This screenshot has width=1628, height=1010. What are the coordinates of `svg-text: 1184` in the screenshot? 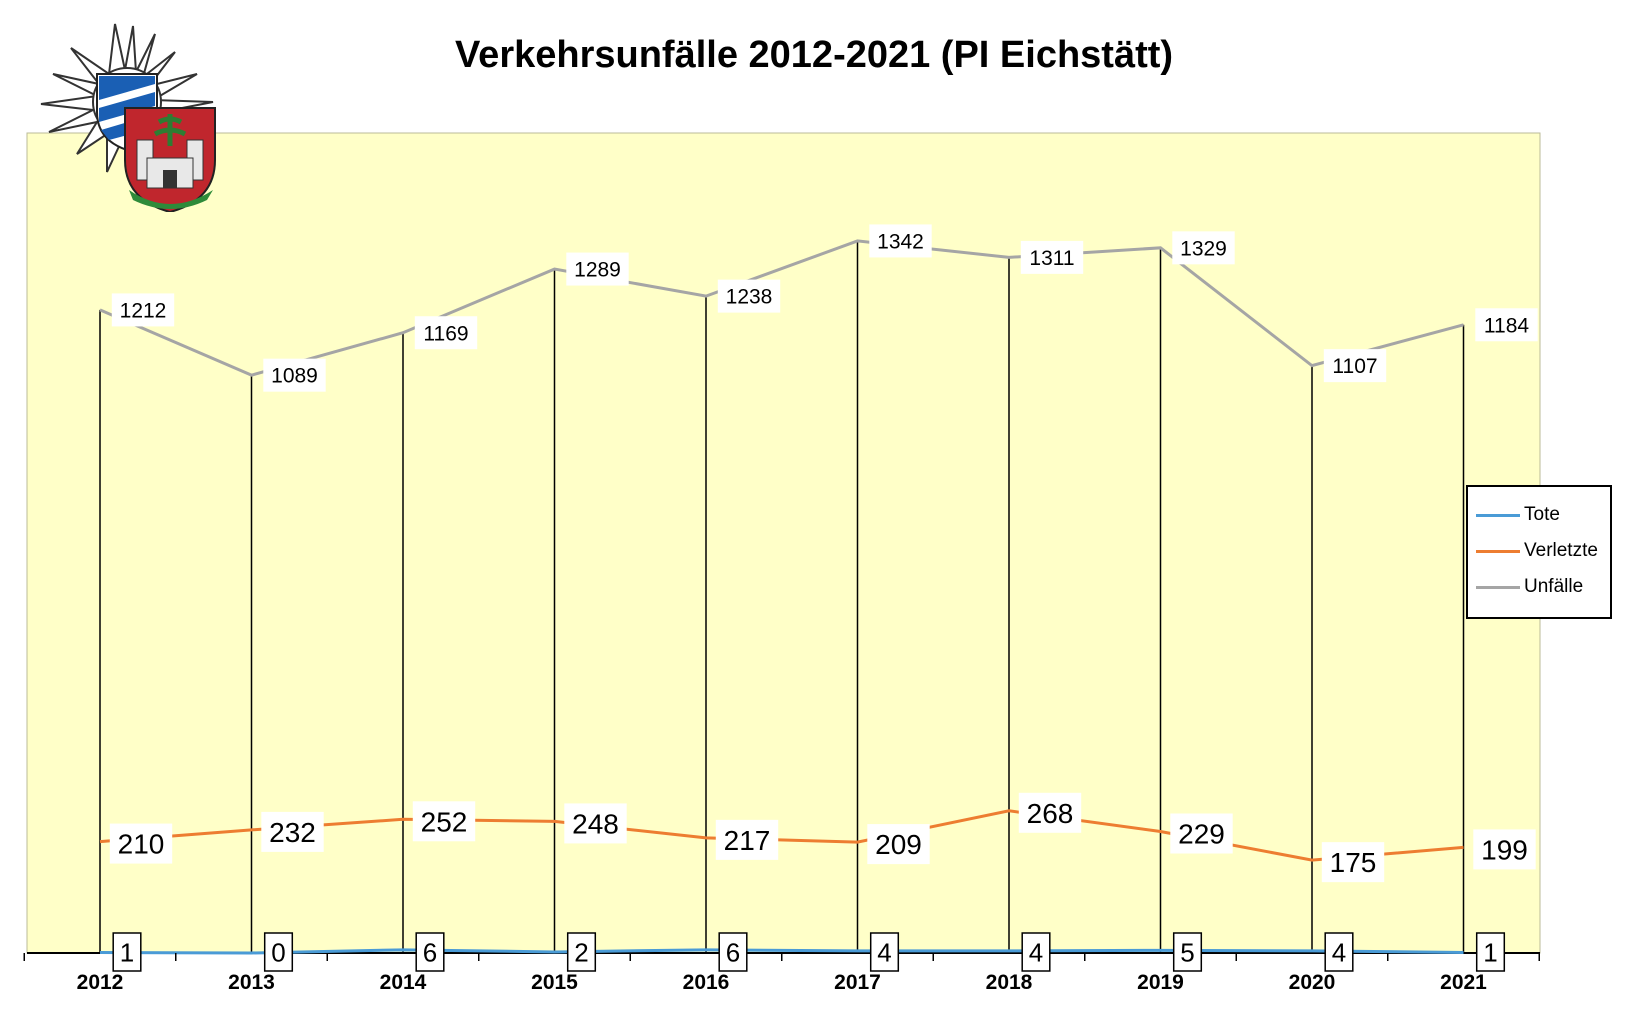 It's located at (1506, 325).